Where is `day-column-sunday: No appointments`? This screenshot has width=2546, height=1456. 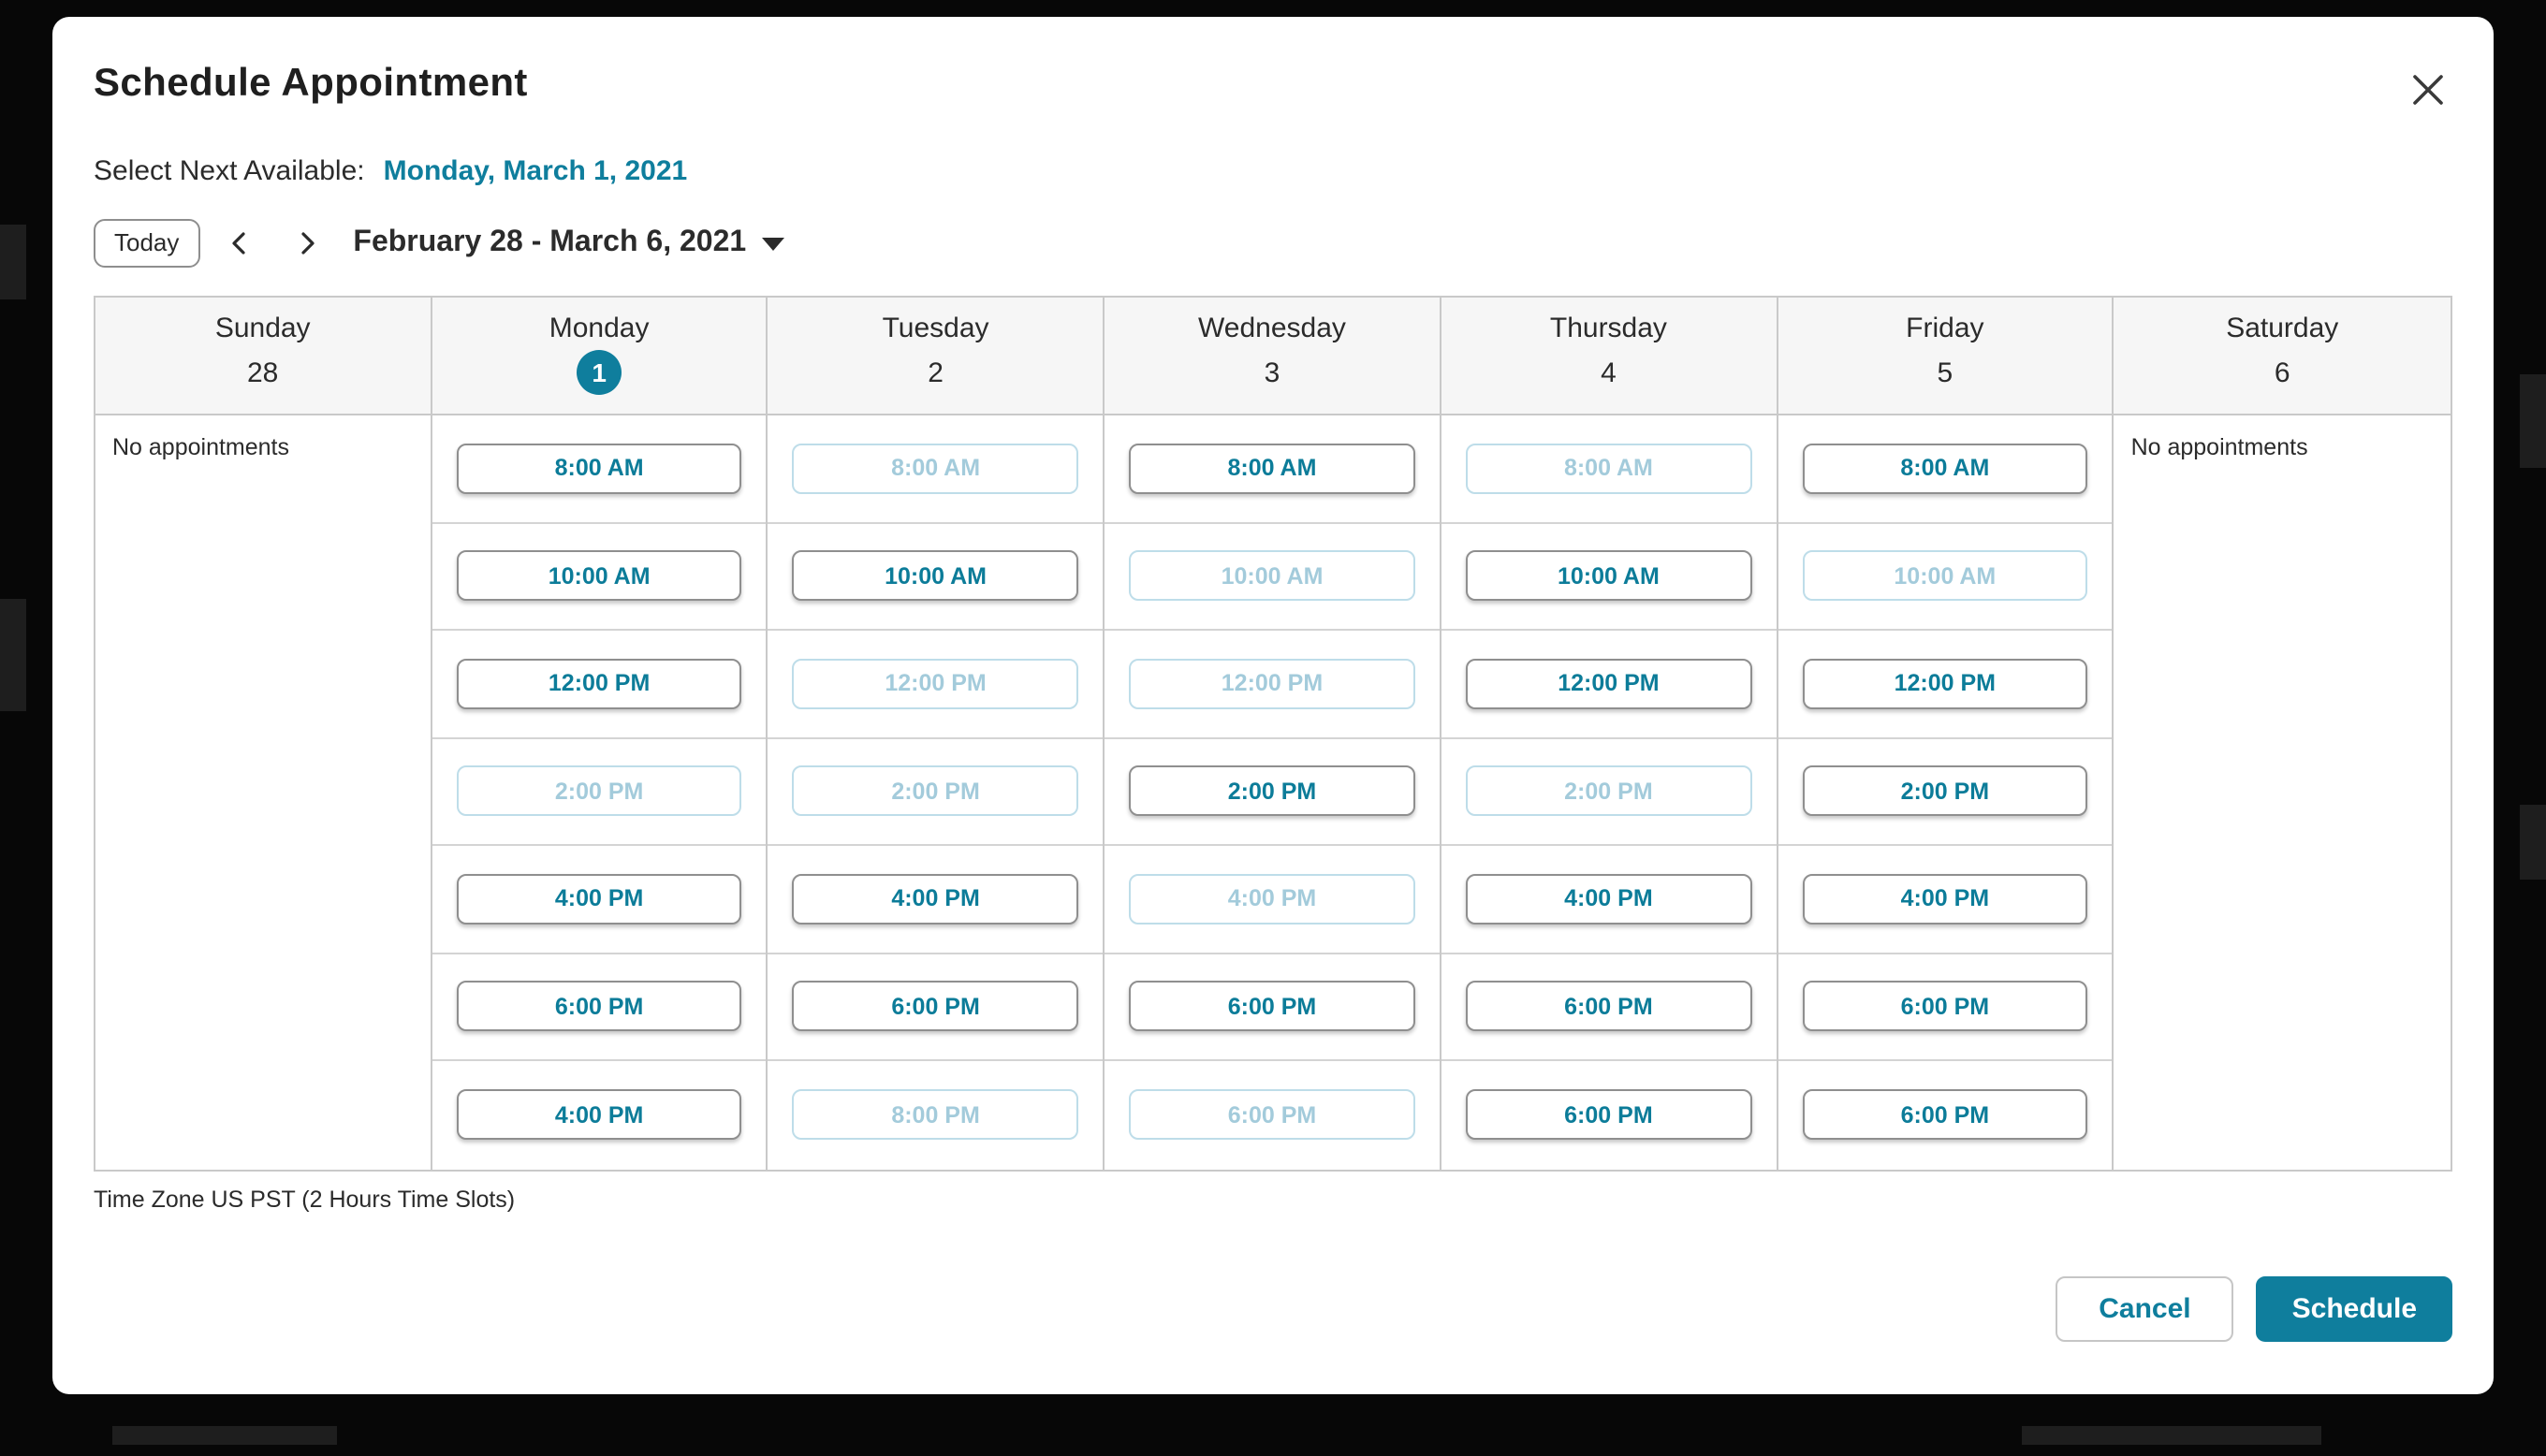 day-column-sunday: No appointments is located at coordinates (263, 792).